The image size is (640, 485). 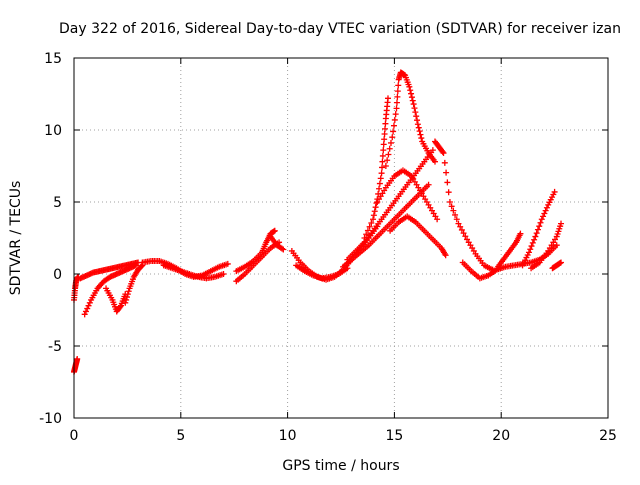 What do you see at coordinates (53, 59) in the screenshot?
I see `y-tick-label: 15` at bounding box center [53, 59].